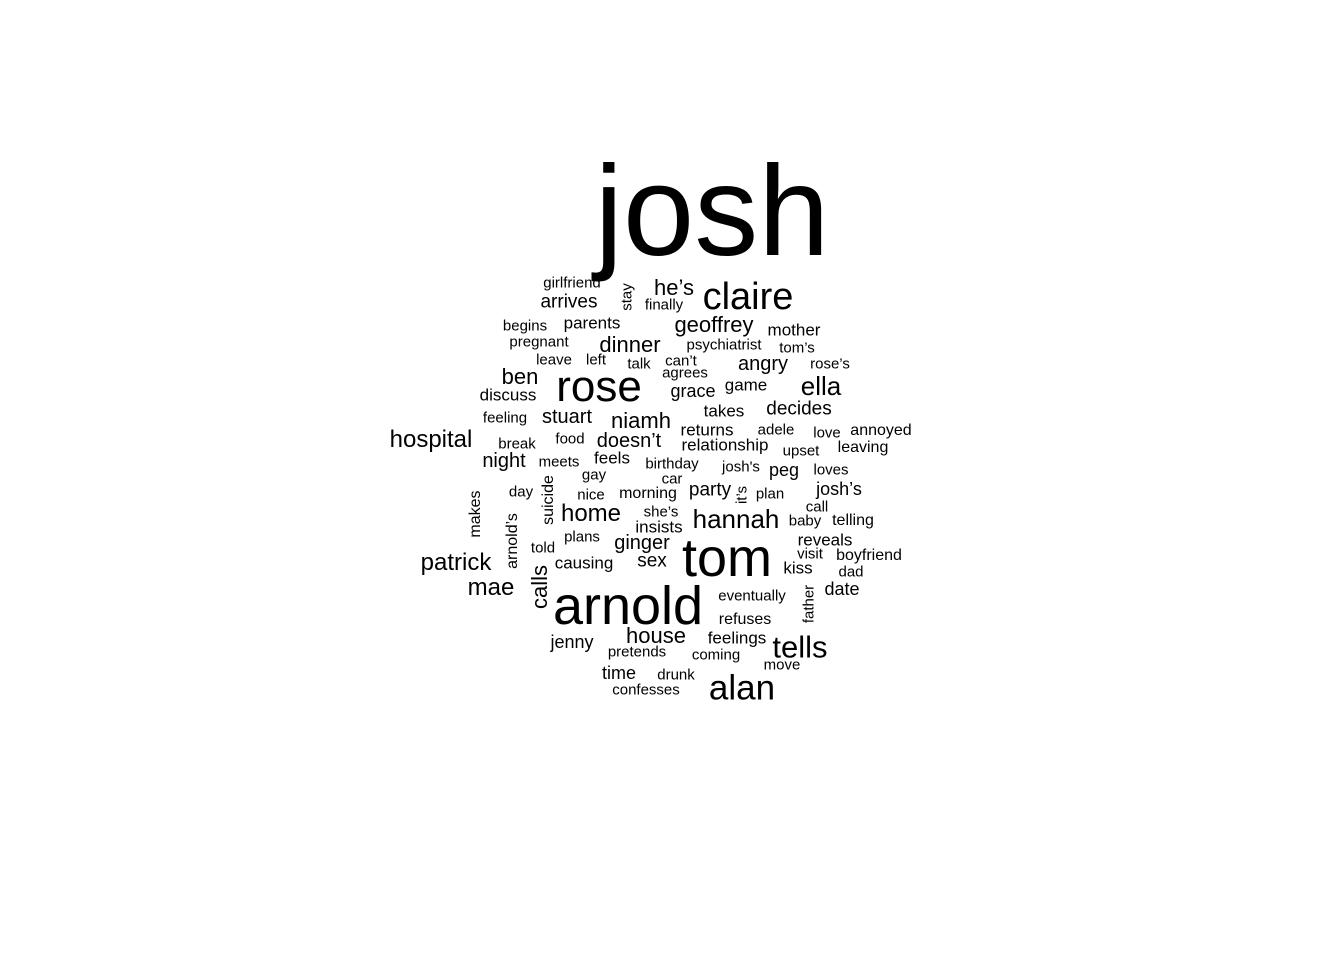 This screenshot has width=1344, height=960. I want to click on word-ginger: ginger, so click(642, 543).